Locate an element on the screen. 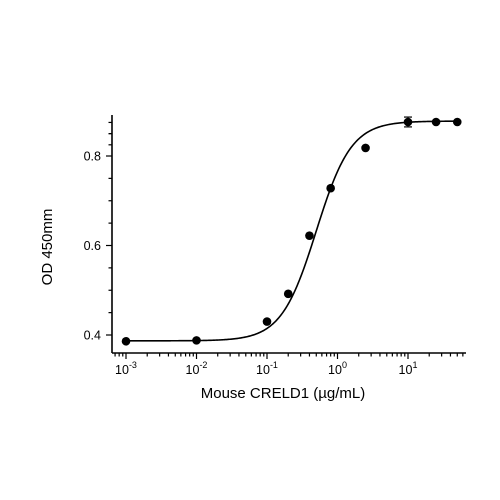  x-tick-label: 10⁰ is located at coordinates (337, 368).